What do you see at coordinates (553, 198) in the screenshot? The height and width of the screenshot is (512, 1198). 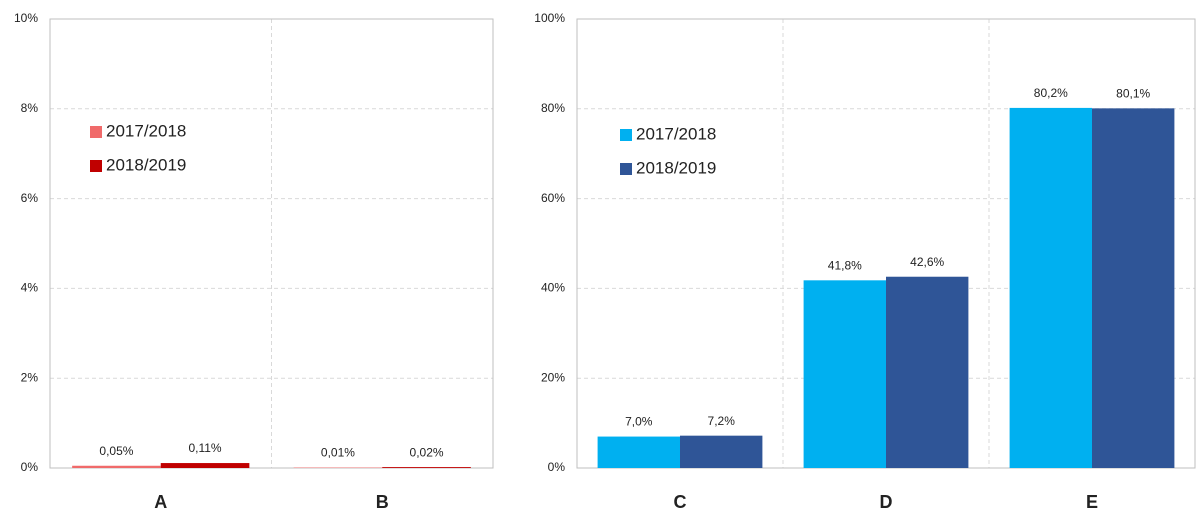 I see `y-tick-label: 60%` at bounding box center [553, 198].